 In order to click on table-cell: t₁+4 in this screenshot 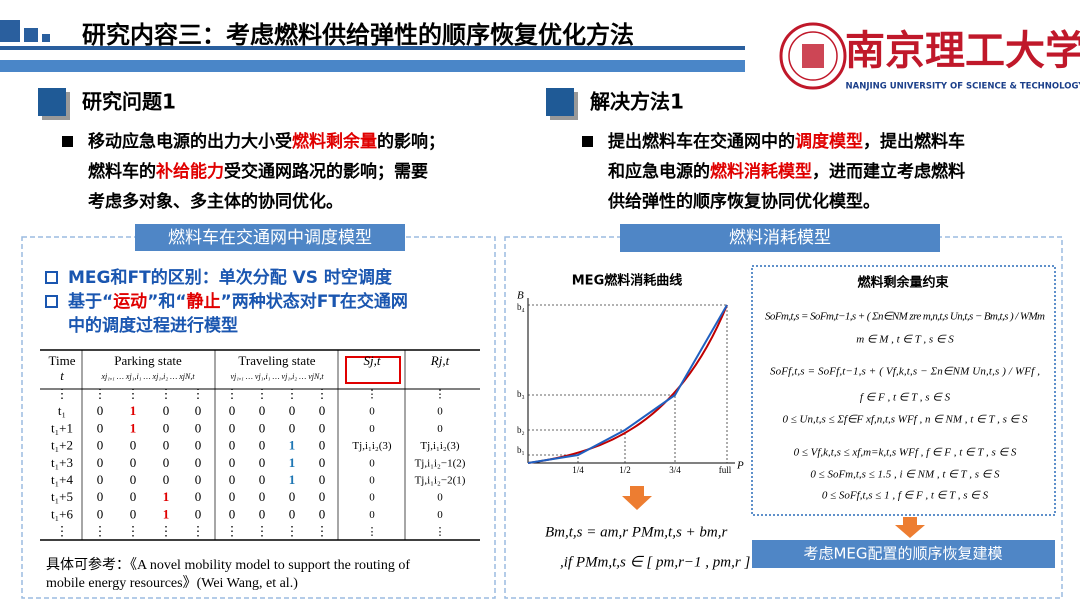, I will do `click(62, 479)`.